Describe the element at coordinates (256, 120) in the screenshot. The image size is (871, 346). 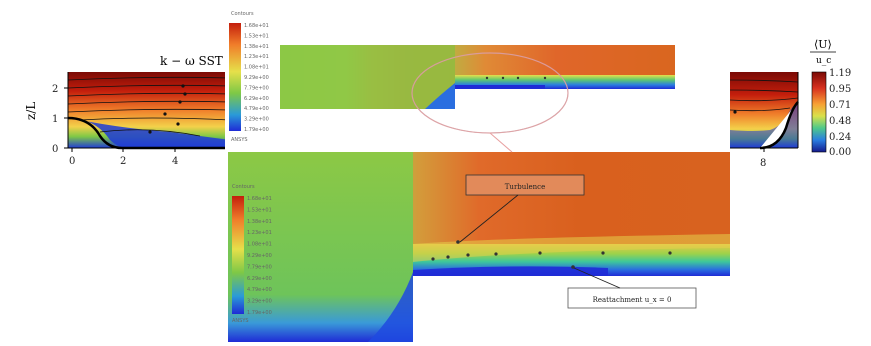
I see `top-legend-value: 3.29e+00` at that location.